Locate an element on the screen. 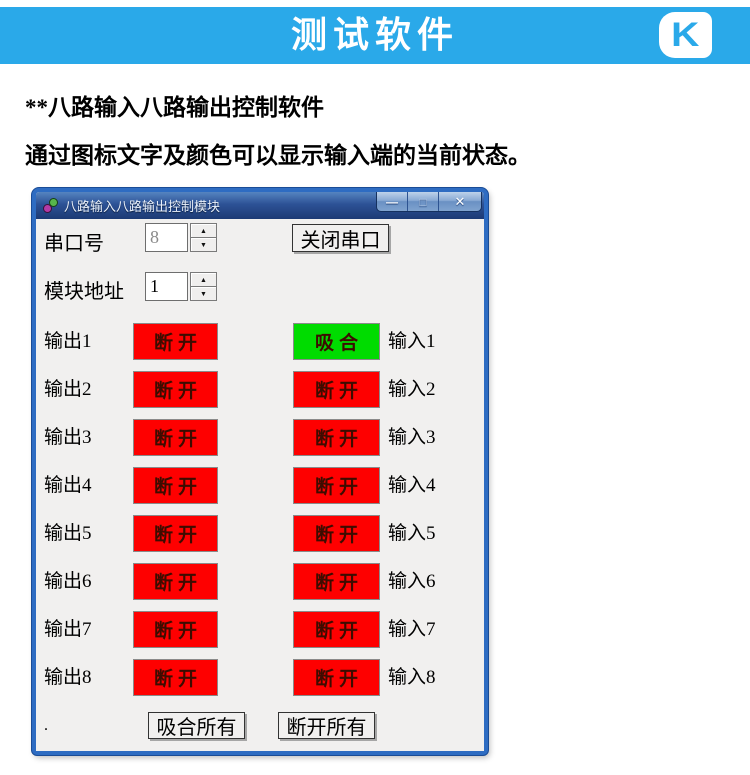  serial-port-spinner: ▲ ▼ is located at coordinates (203, 237).